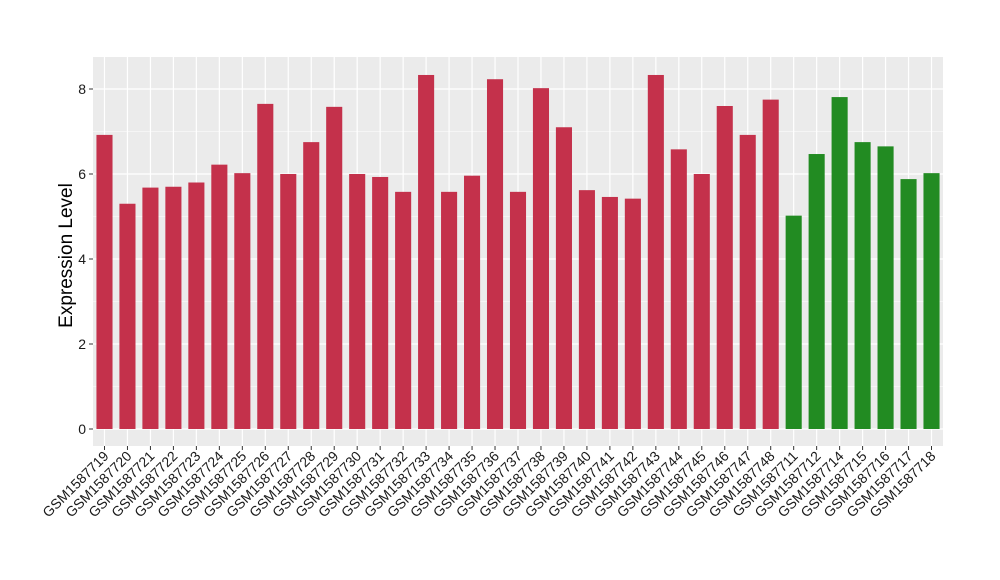 The image size is (1000, 580). What do you see at coordinates (66, 255) in the screenshot?
I see `y-axis-title: Expression Level` at bounding box center [66, 255].